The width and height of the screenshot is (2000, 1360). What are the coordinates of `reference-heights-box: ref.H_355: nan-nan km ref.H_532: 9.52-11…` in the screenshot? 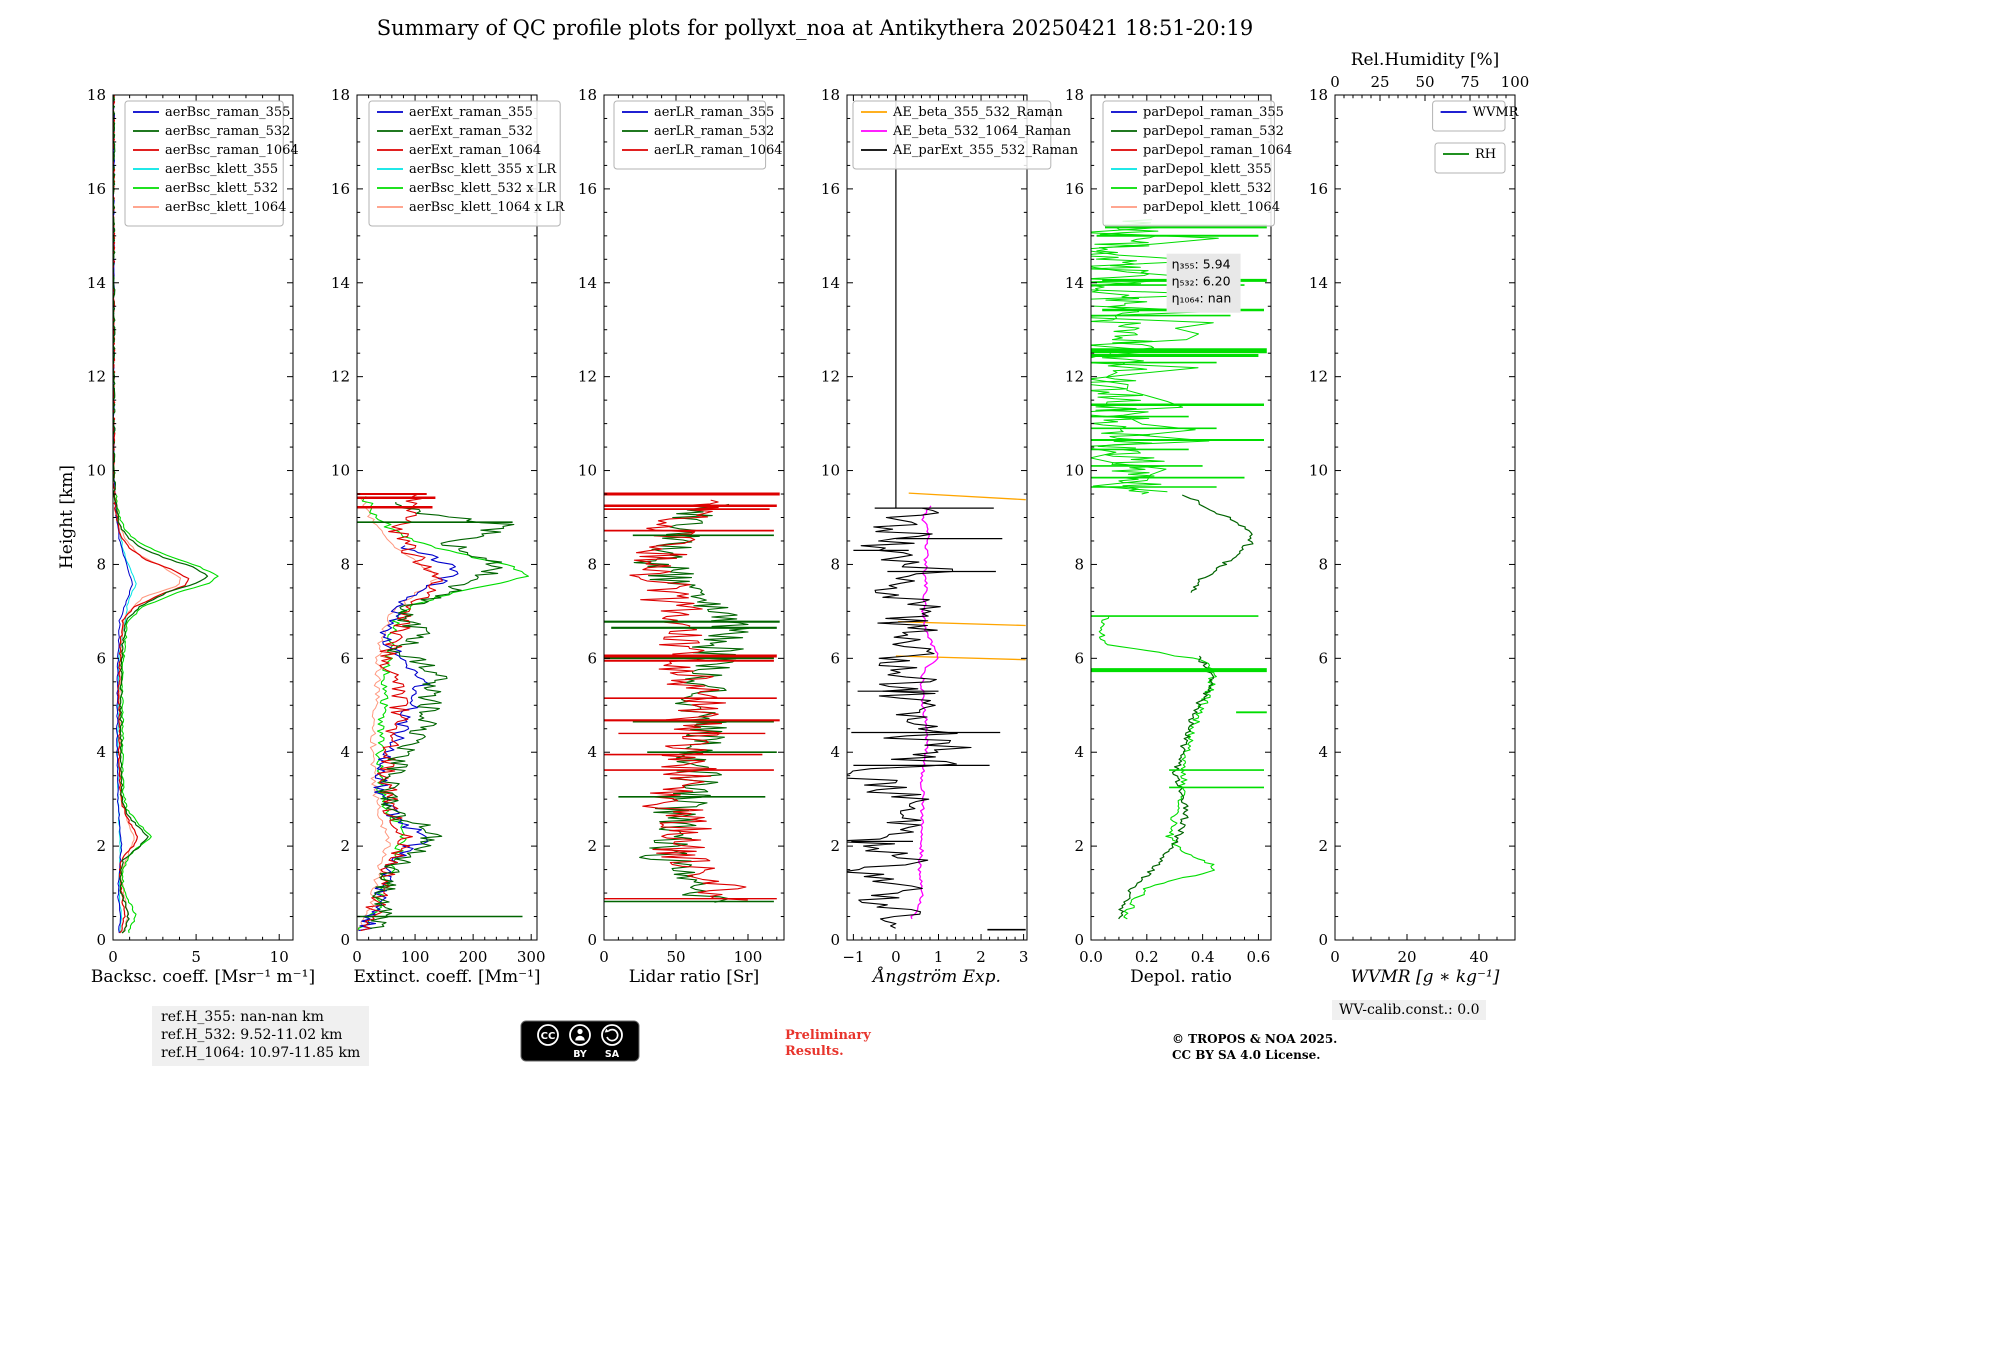 It's located at (261, 1036).